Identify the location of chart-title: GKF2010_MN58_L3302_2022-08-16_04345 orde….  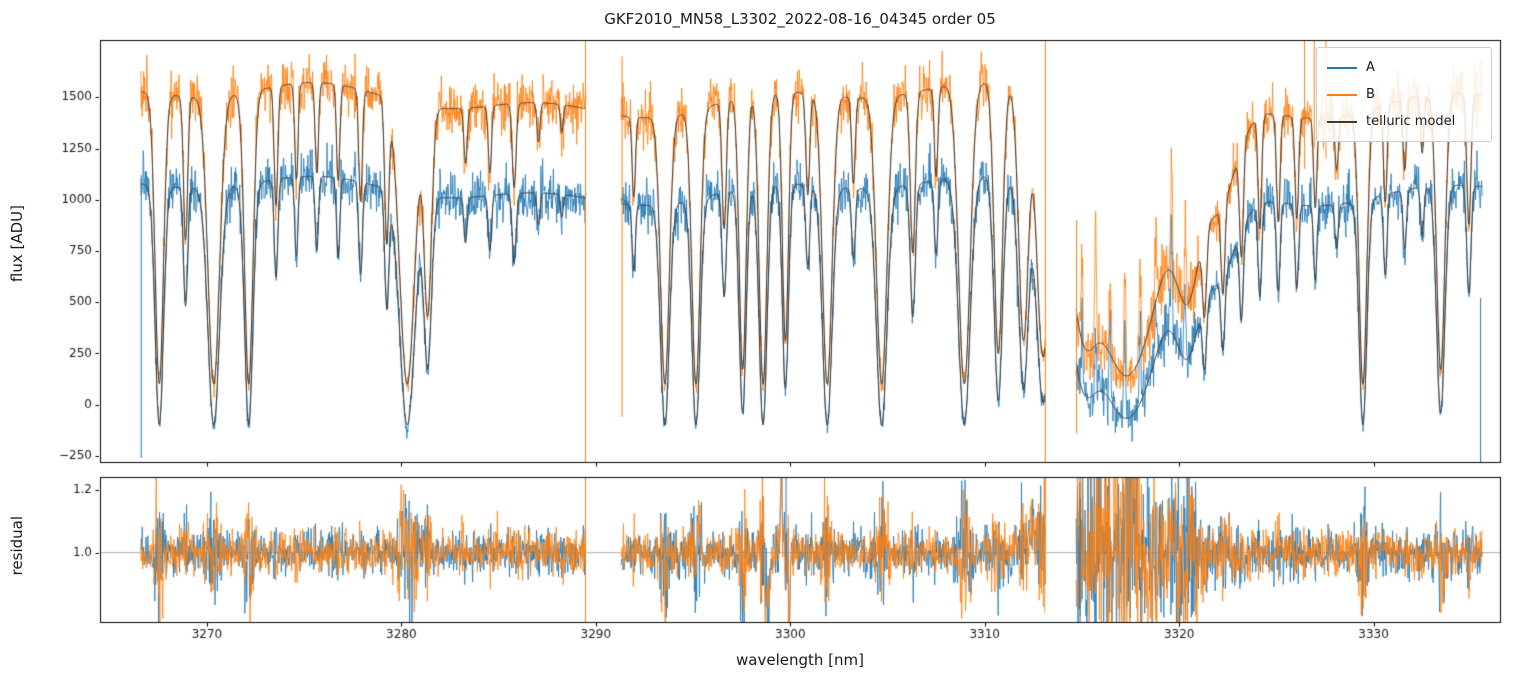
(800, 19).